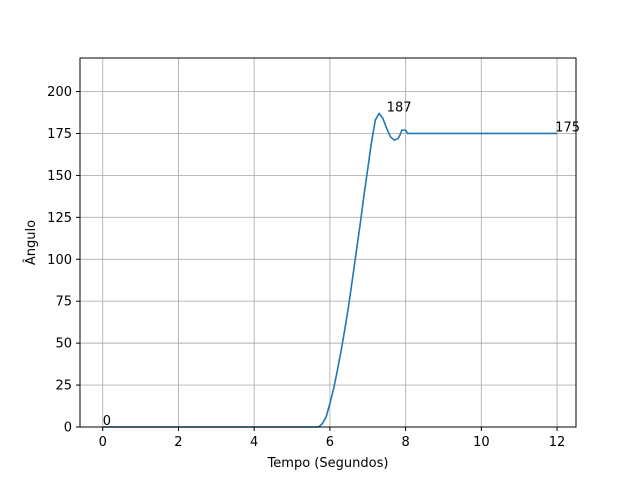 This screenshot has width=640, height=480. What do you see at coordinates (68, 428) in the screenshot?
I see `y-tick-label: 0` at bounding box center [68, 428].